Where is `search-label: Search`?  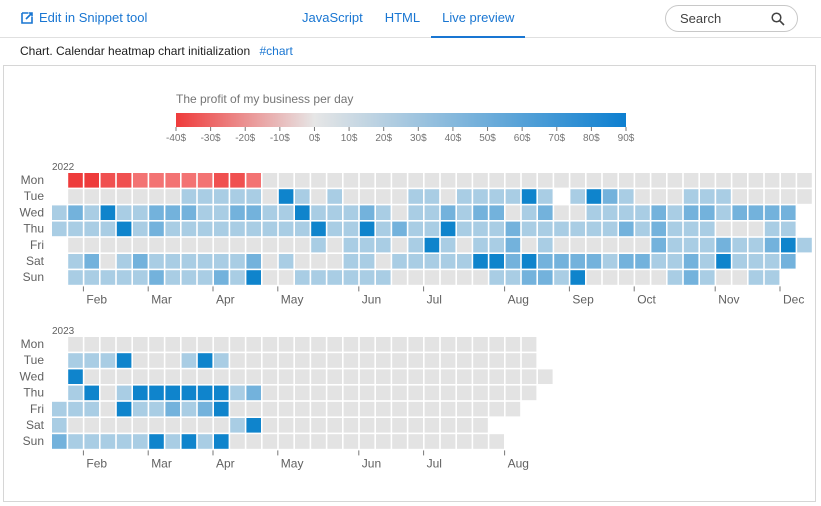
search-label: Search is located at coordinates (701, 18).